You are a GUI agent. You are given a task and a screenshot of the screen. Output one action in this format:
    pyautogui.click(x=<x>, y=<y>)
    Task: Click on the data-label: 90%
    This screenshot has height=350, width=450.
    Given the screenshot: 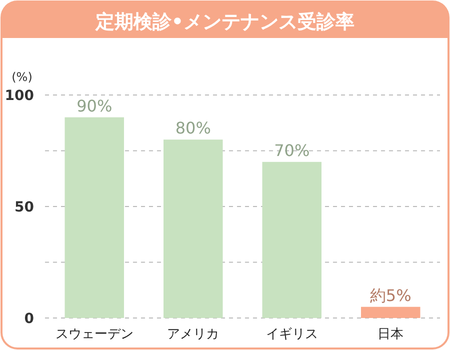 What is the action you would take?
    pyautogui.click(x=94, y=106)
    